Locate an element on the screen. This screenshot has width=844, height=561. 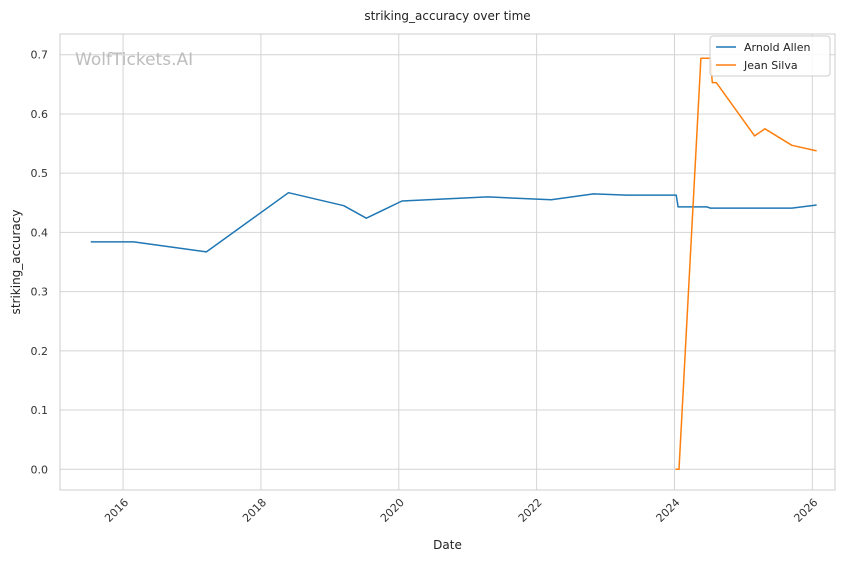
y-tick-label: 0.7 is located at coordinates (40, 55).